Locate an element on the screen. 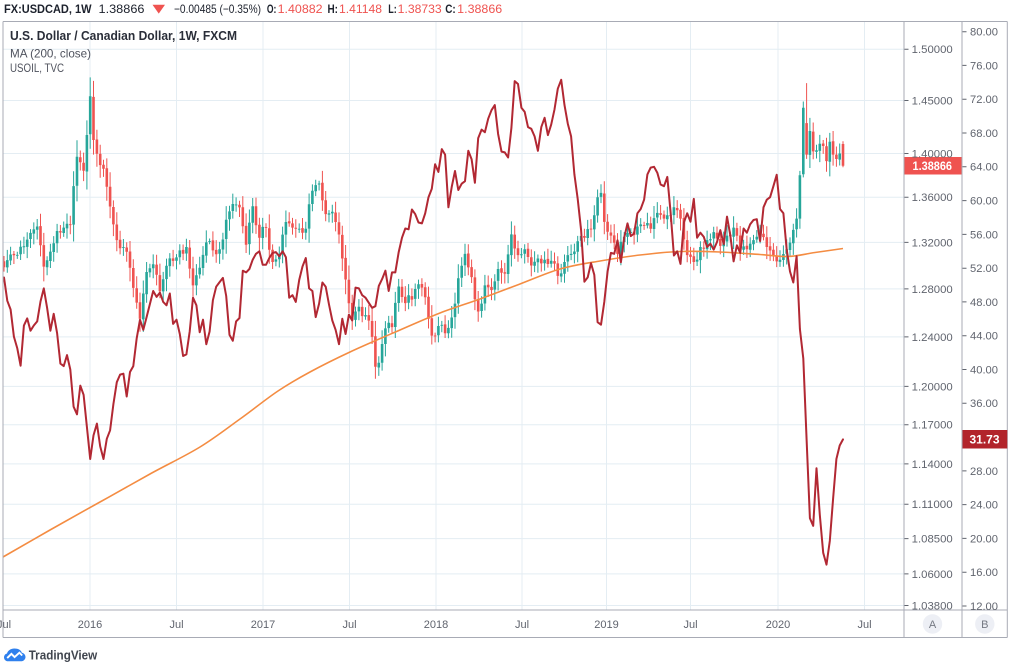 This screenshot has width=1009, height=667. svg-text: 2019 is located at coordinates (606, 625).